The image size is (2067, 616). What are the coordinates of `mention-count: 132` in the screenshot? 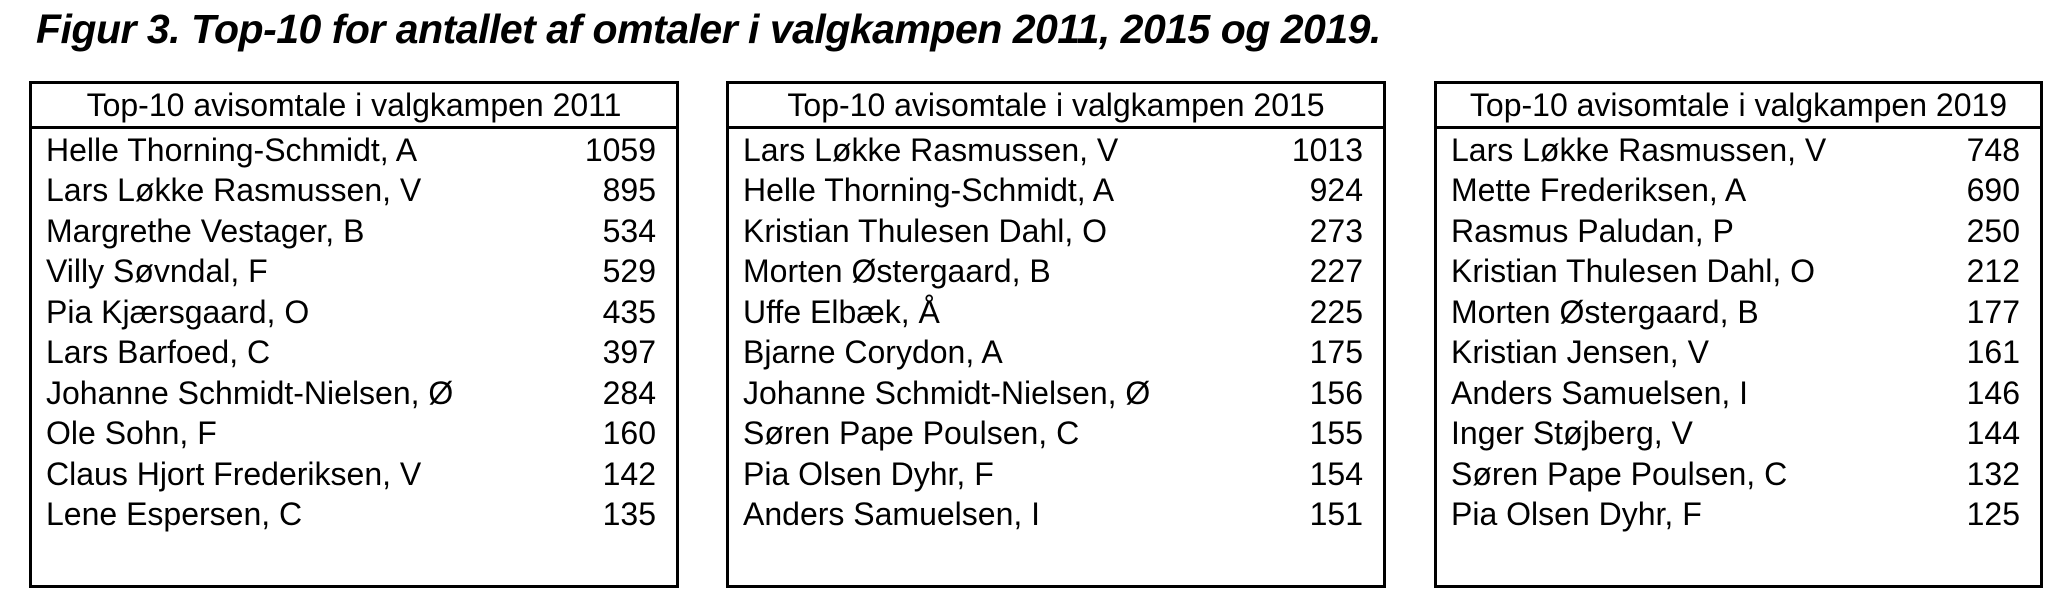 It's located at (1993, 473).